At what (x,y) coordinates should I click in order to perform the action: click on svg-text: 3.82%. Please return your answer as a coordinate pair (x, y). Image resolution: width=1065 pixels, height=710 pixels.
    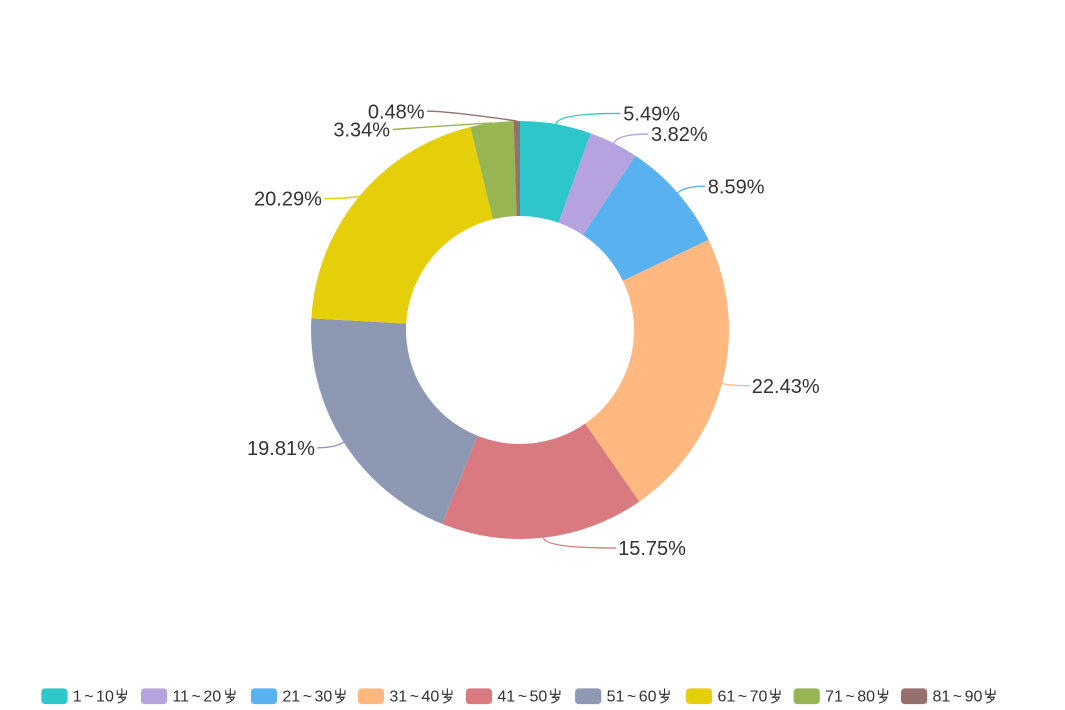
    Looking at the image, I should click on (679, 135).